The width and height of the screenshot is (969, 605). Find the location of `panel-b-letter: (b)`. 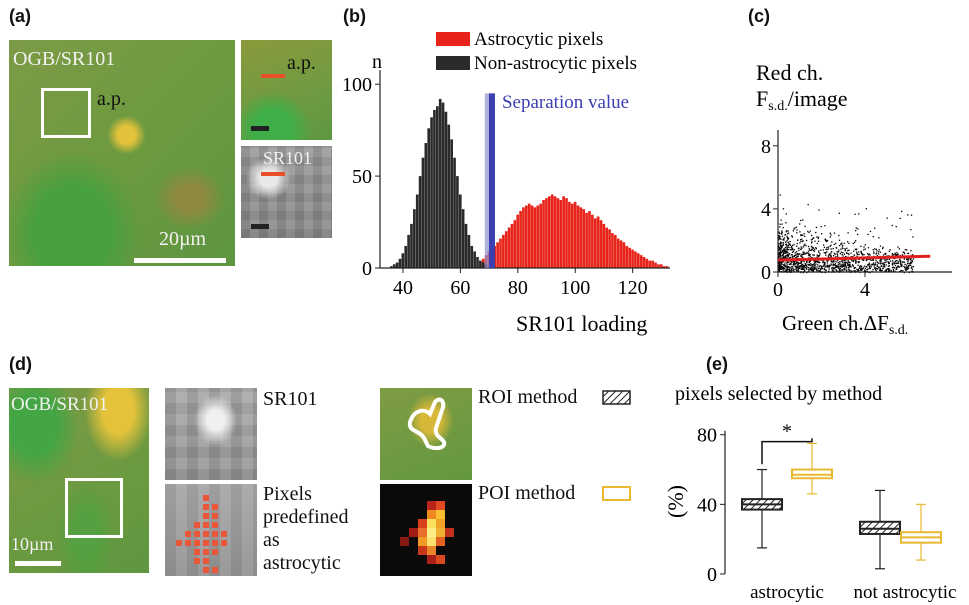

panel-b-letter: (b) is located at coordinates (354, 16).